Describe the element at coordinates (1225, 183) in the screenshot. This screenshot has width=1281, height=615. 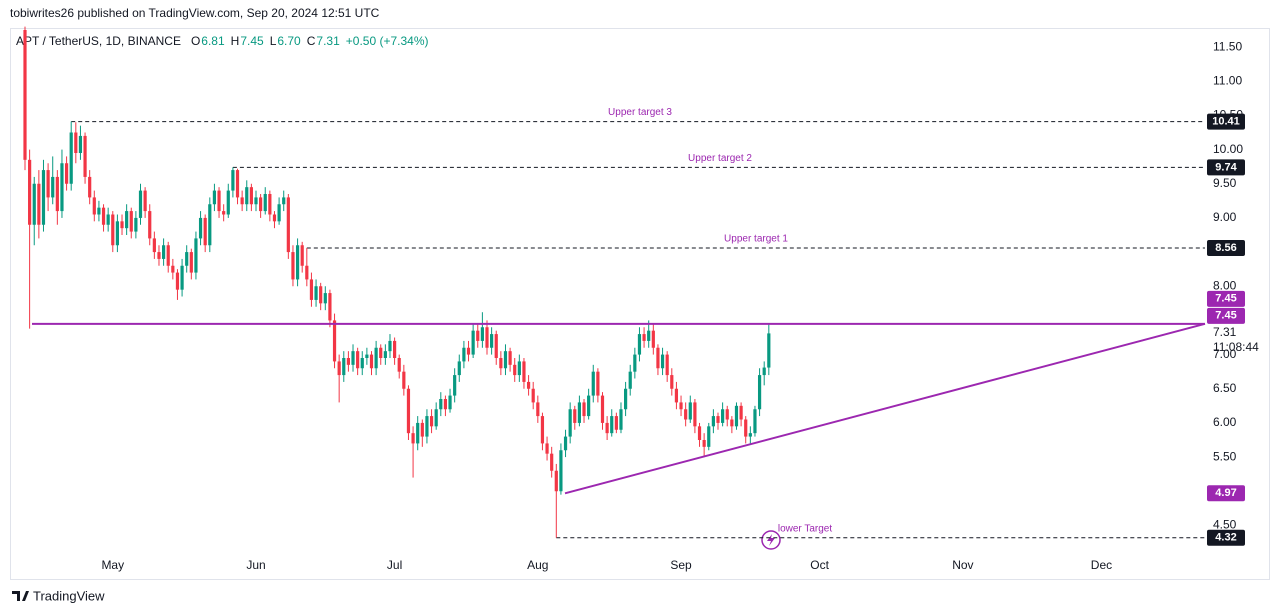
I see `y-tick-label: 9.50` at that location.